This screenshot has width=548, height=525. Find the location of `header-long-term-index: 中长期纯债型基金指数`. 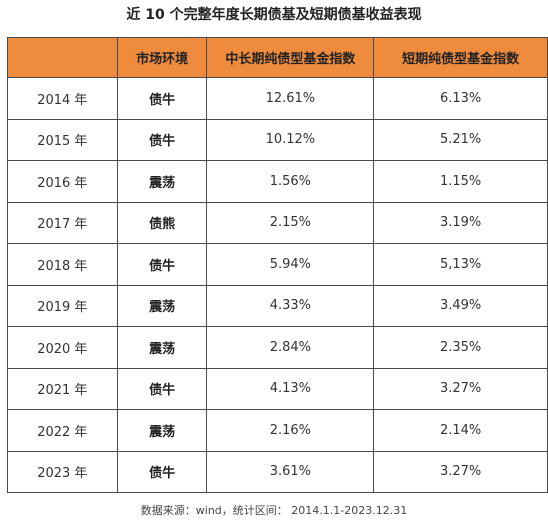

header-long-term-index: 中长期纯债型基金指数 is located at coordinates (290, 57).